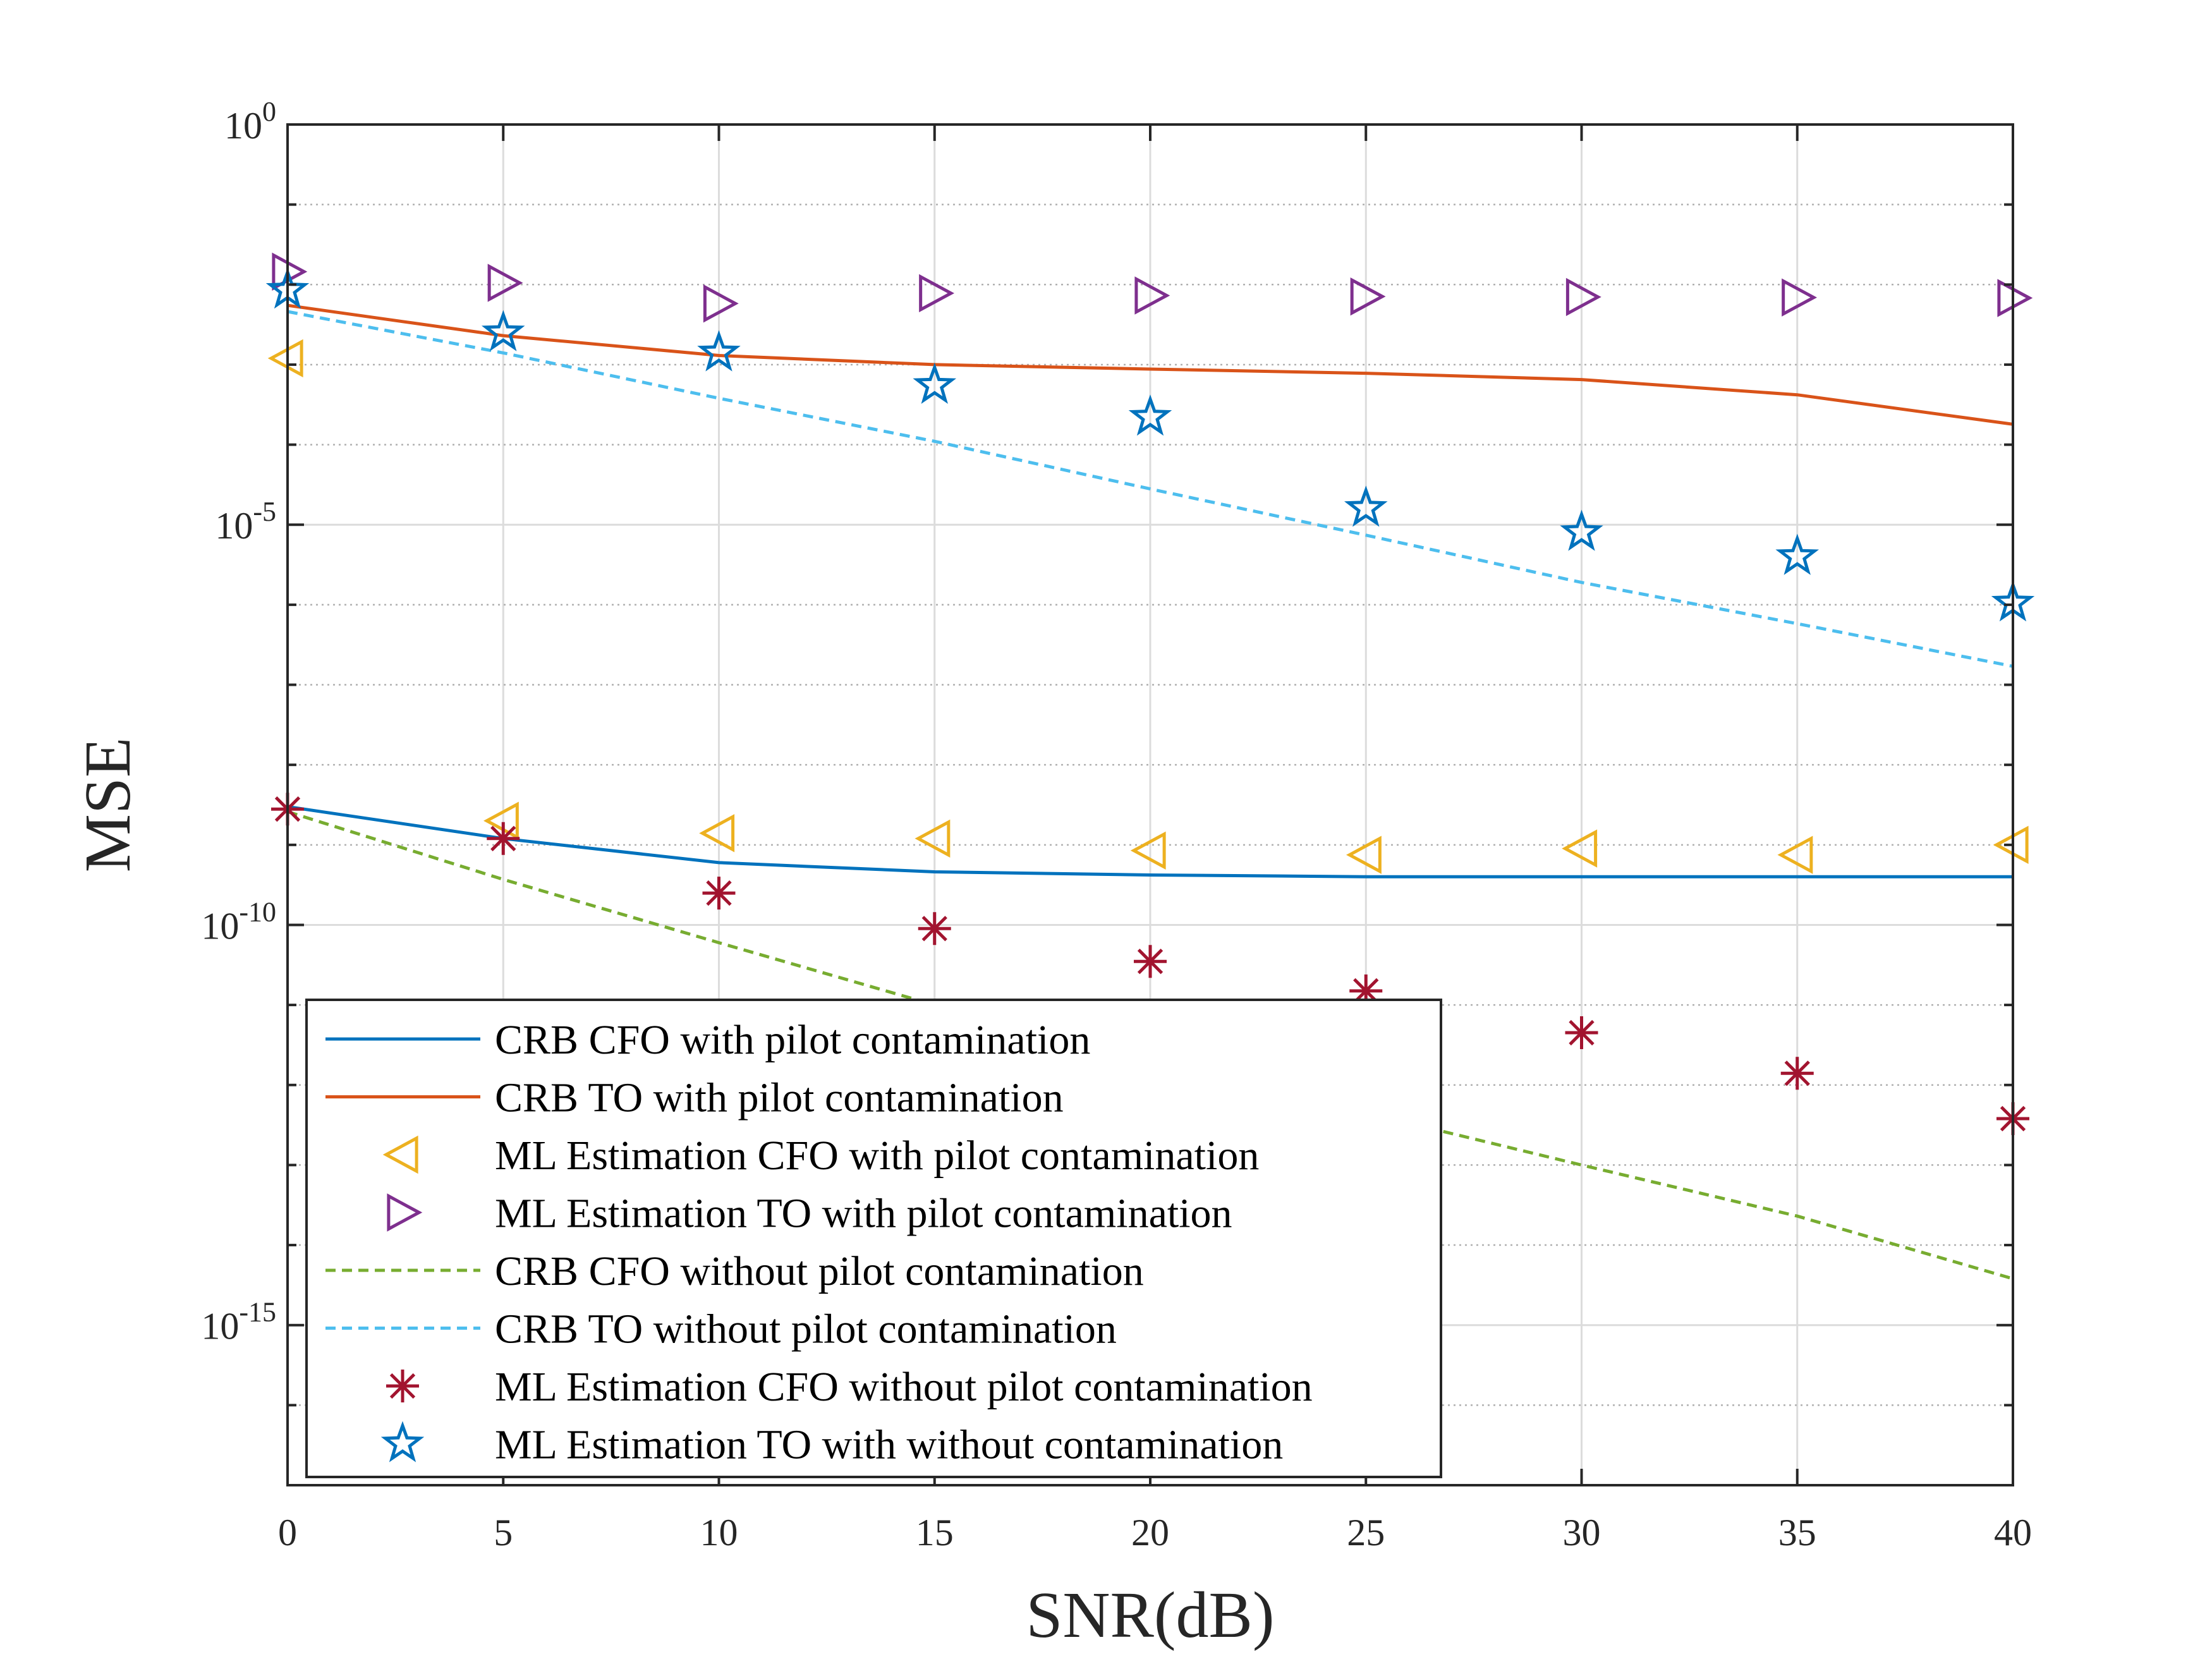  I want to click on legend-label: CRB TO with pilot contamination, so click(779, 1098).